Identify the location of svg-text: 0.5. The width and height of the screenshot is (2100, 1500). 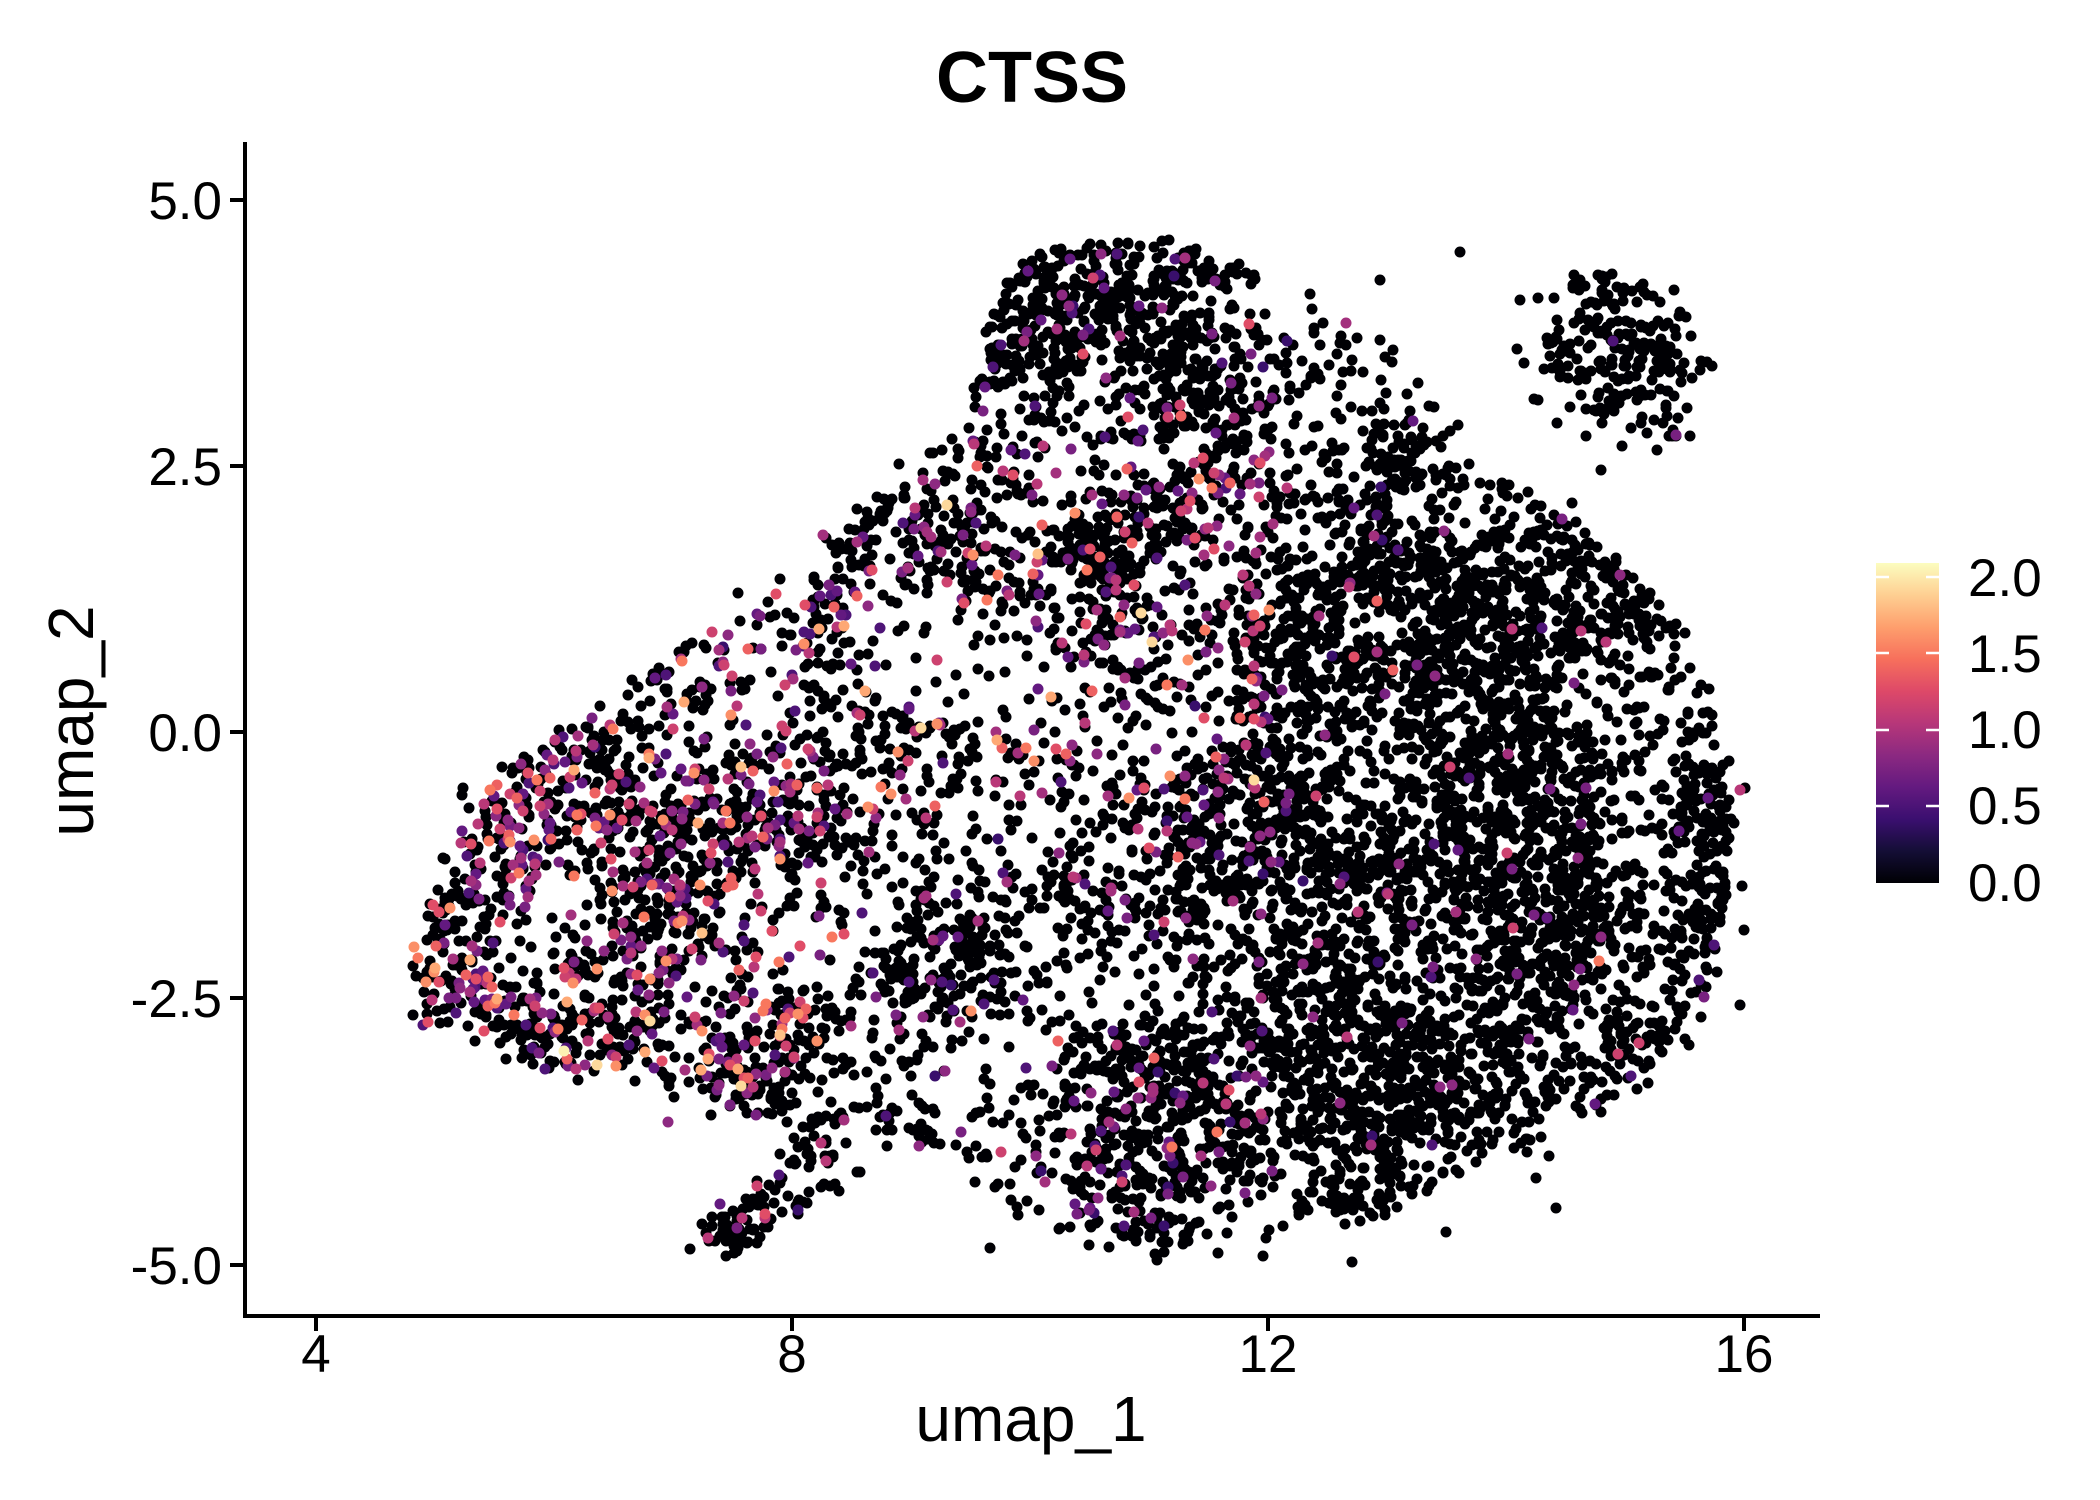
(2005, 806).